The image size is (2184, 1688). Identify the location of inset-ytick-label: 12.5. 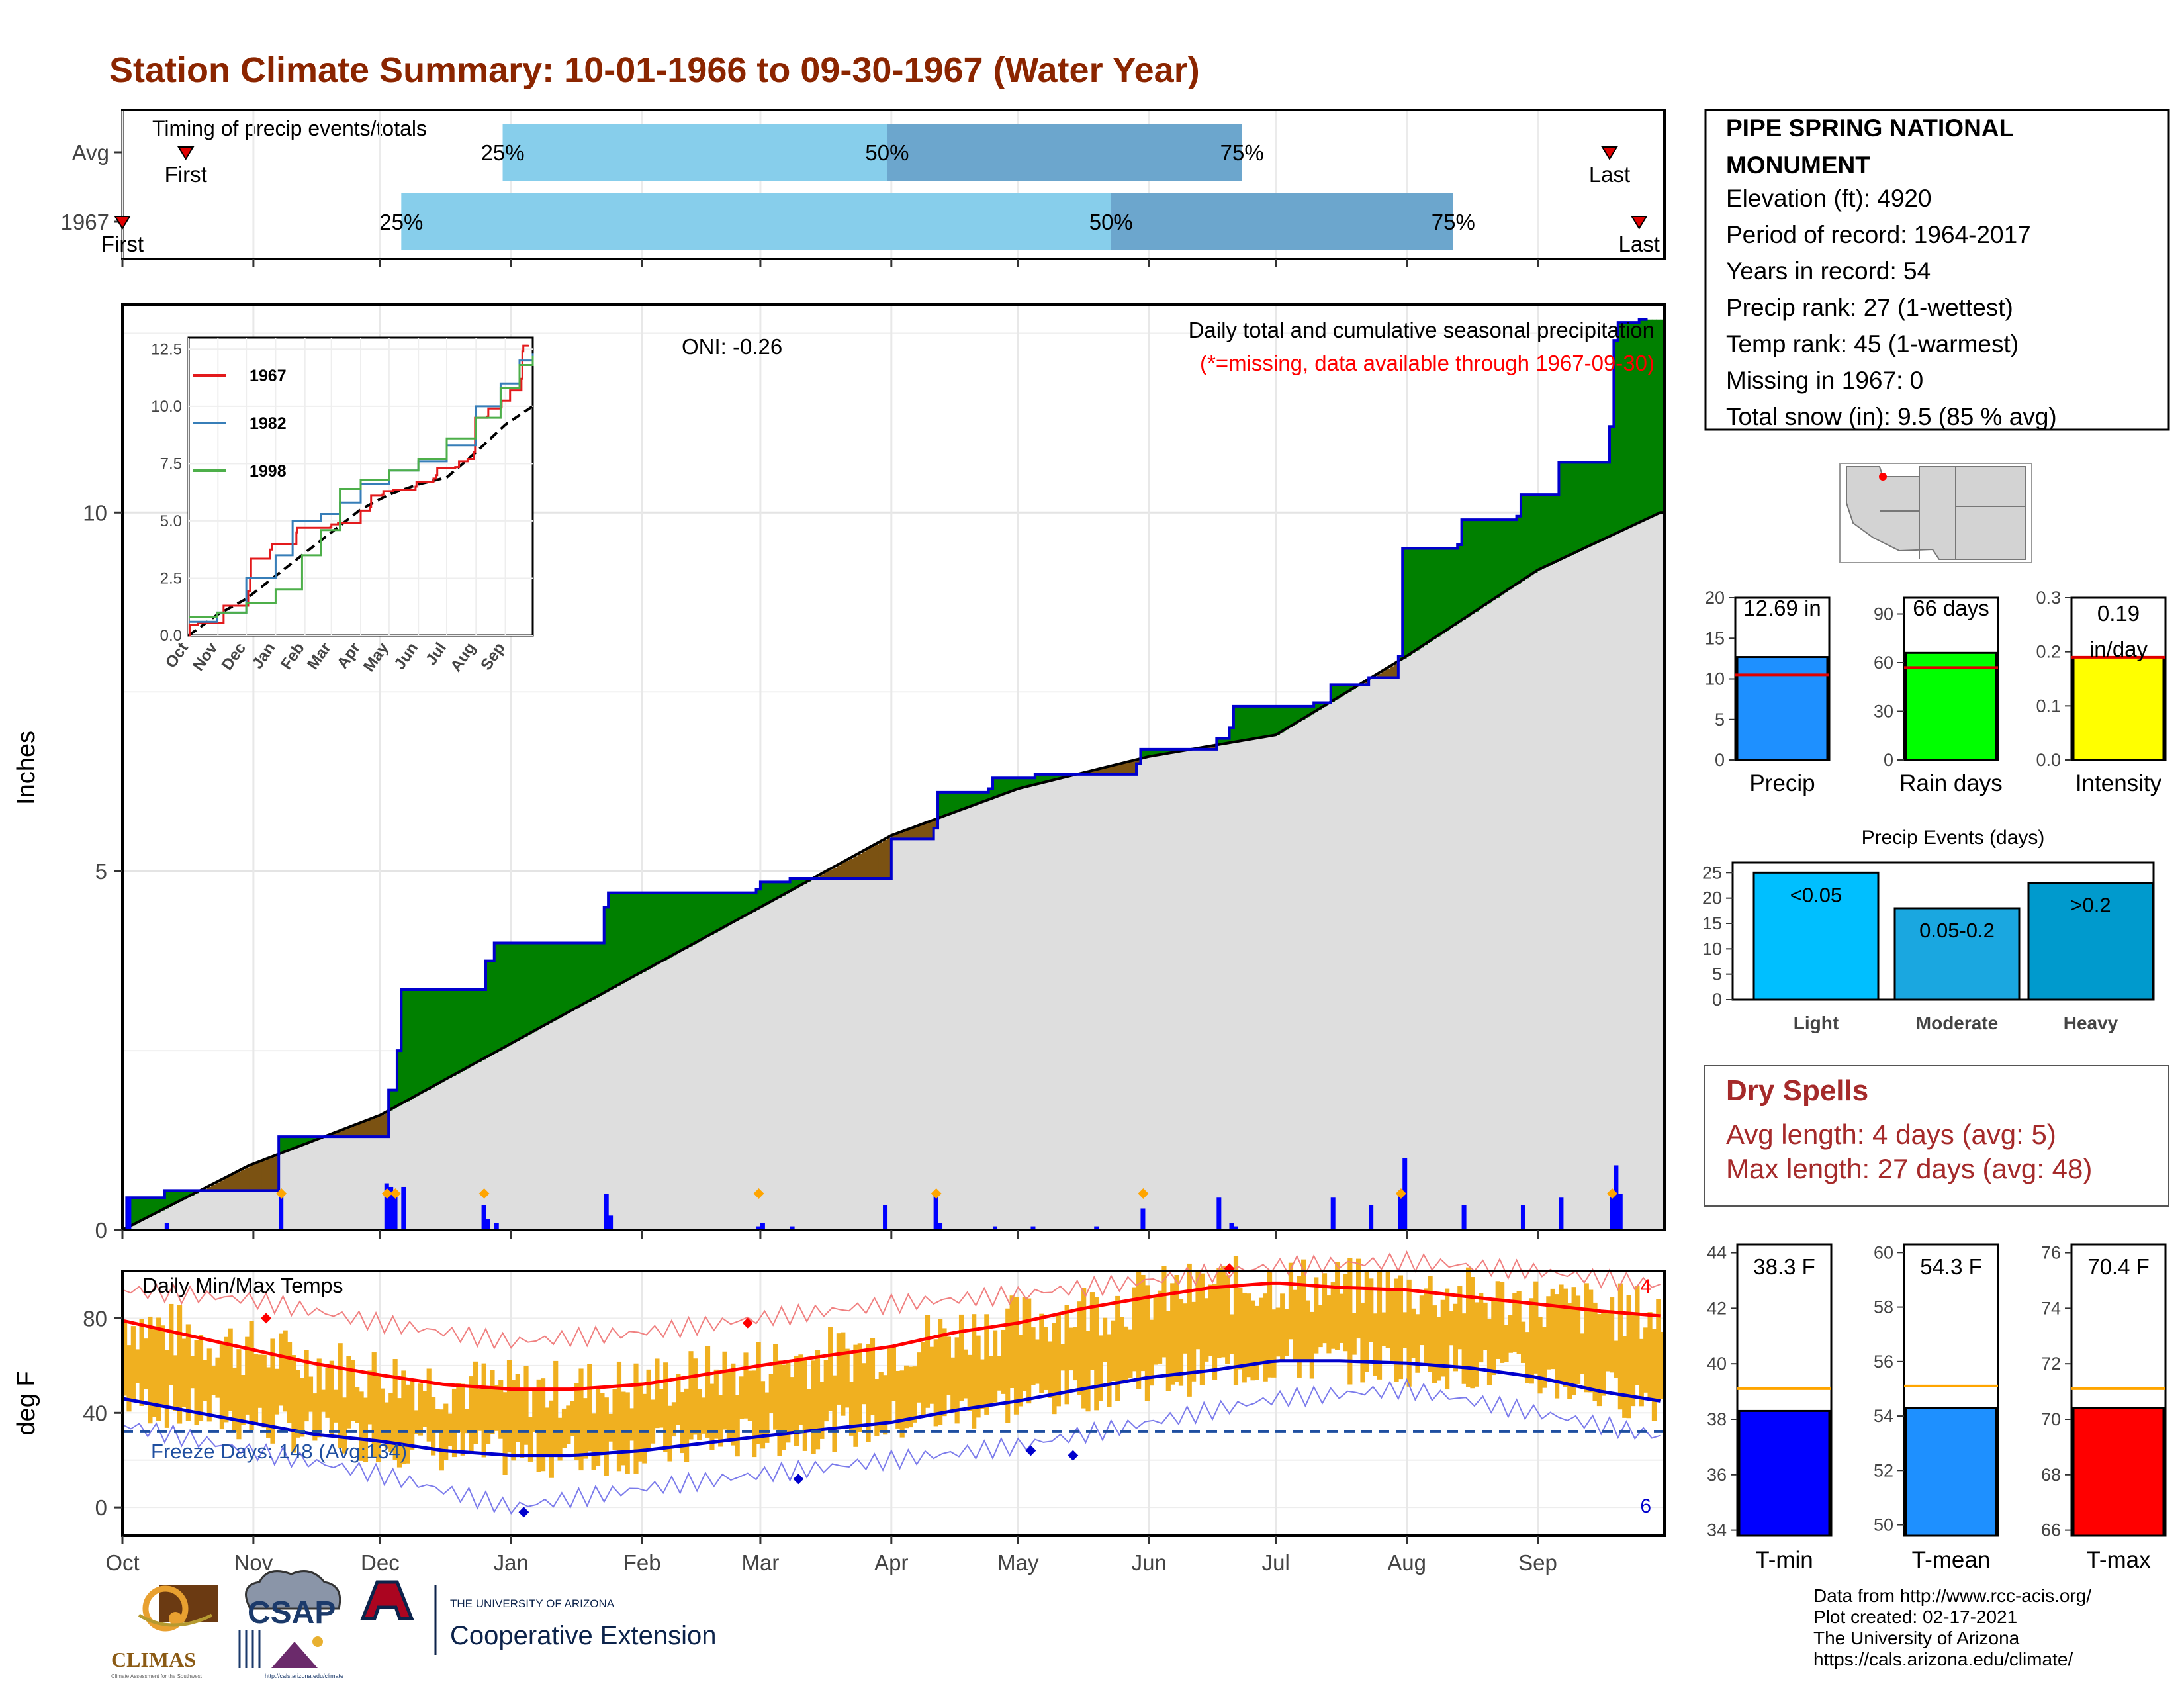
(167, 349).